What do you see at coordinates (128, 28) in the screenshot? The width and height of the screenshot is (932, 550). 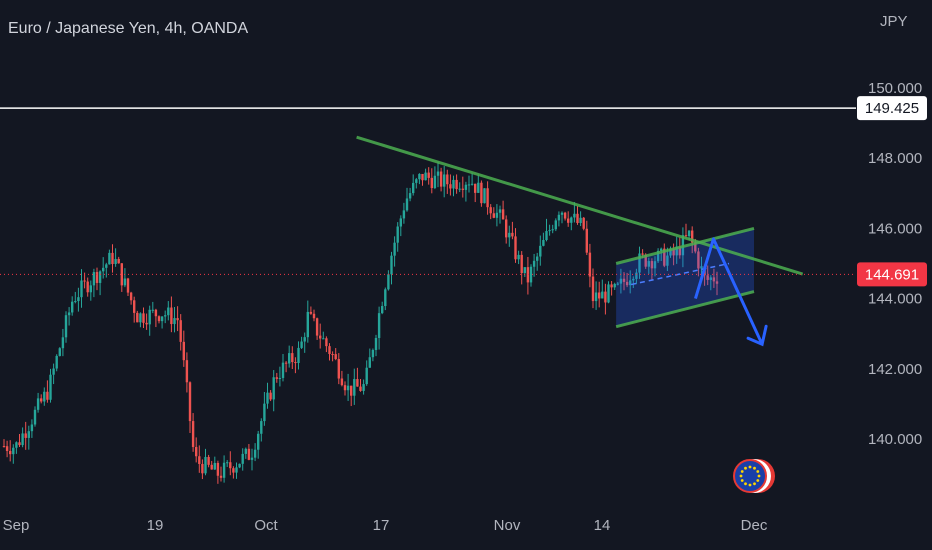 I see `chart-title: Euro / Japanese Yen, 4h, OANDA` at bounding box center [128, 28].